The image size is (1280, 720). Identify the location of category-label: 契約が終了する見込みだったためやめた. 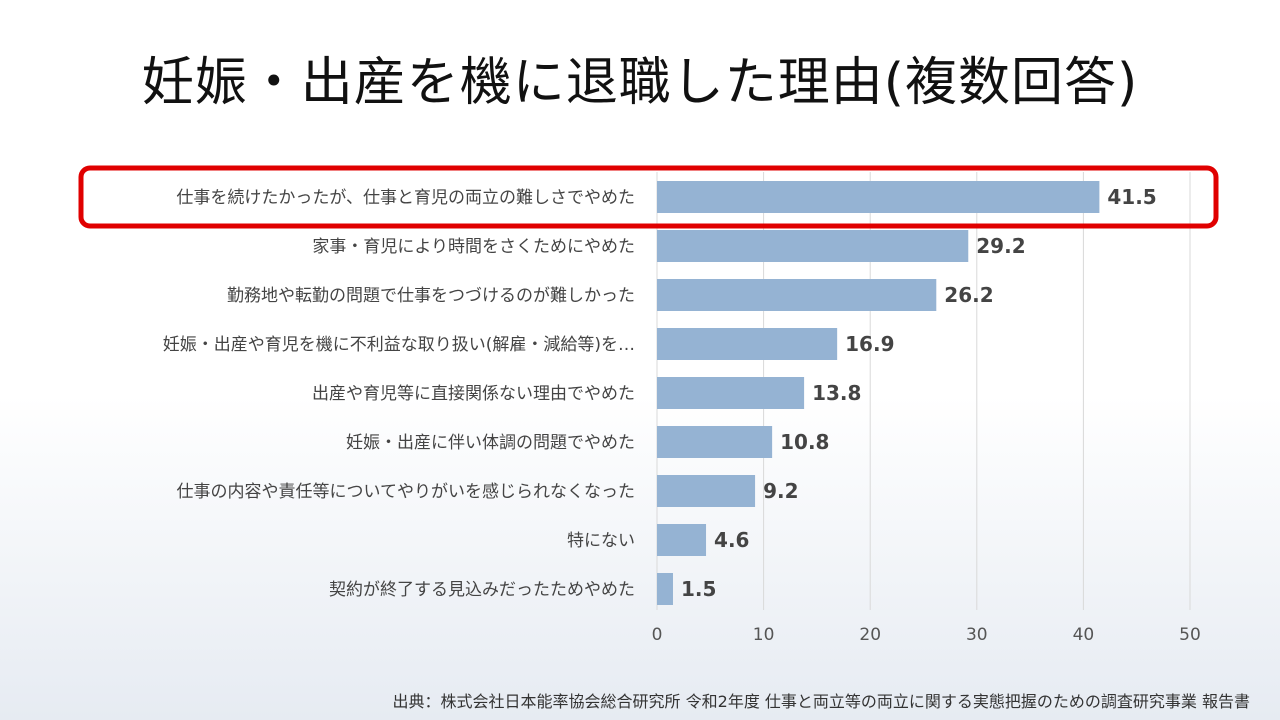
(482, 590).